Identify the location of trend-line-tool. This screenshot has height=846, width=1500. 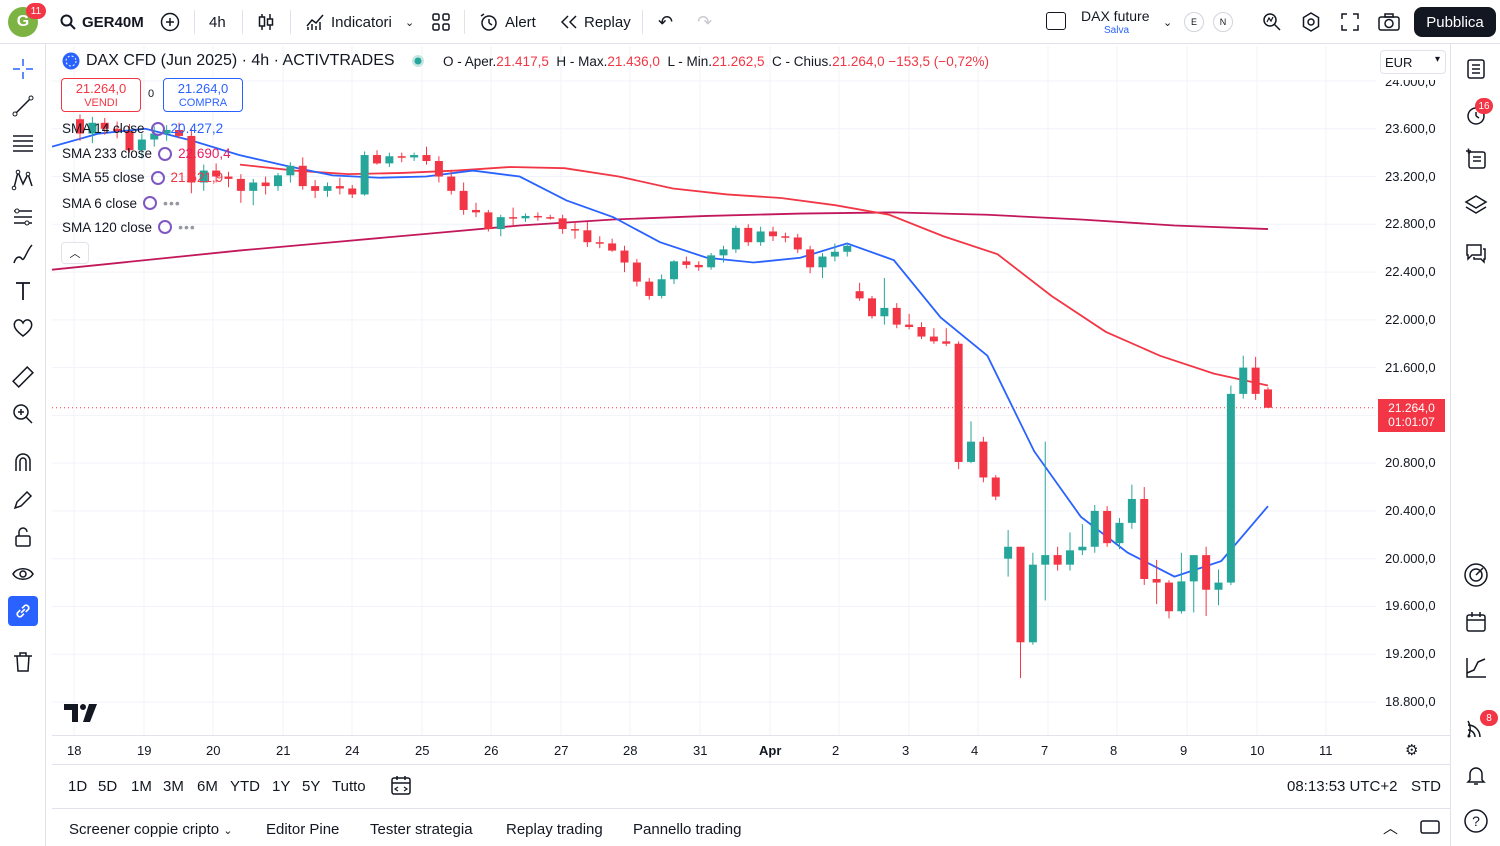
(23, 106).